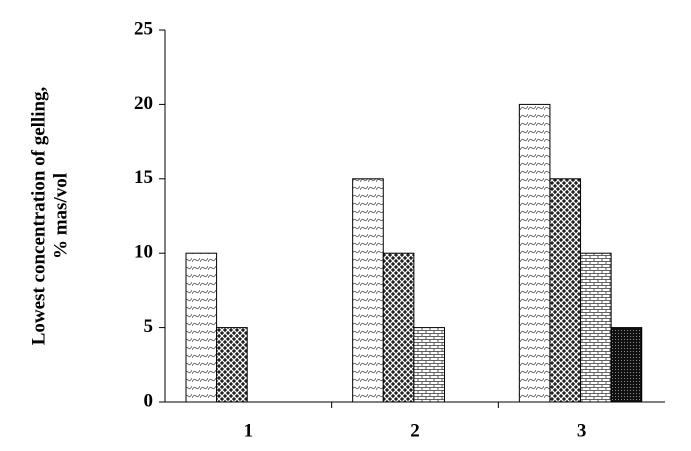 This screenshot has width=691, height=451. I want to click on x-tick-label: 2, so click(415, 430).